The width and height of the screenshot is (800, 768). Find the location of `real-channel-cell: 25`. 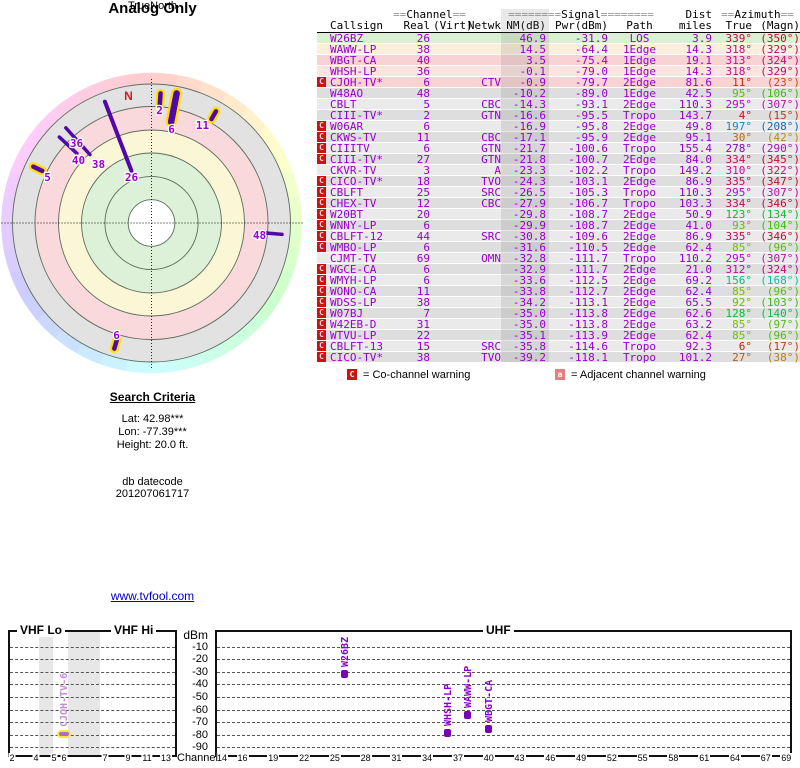

real-channel-cell: 25 is located at coordinates (423, 192).